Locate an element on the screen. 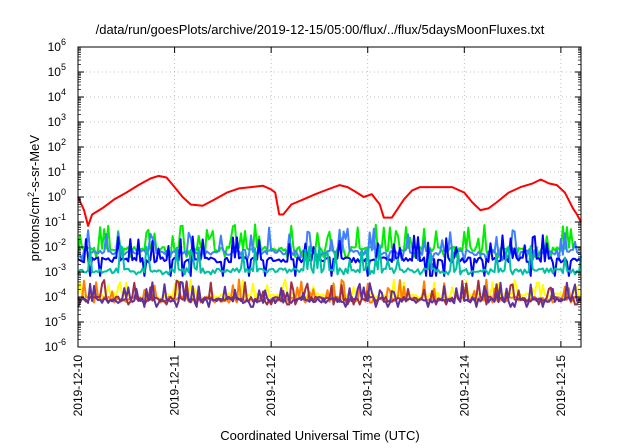 This screenshot has width=640, height=448. y-tick-label: 10⁻¹ is located at coordinates (55, 220).